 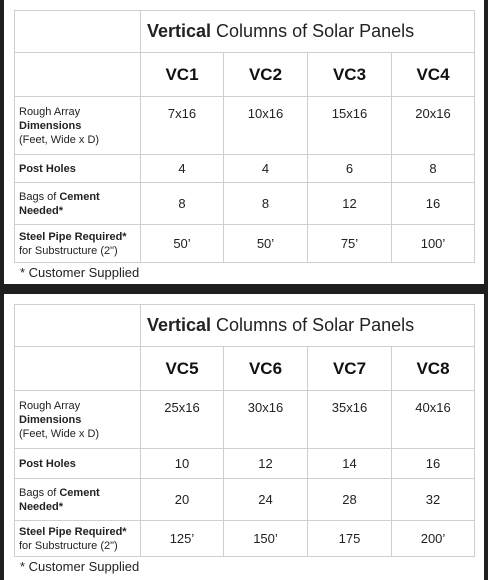 I want to click on table-cell: 32, so click(x=433, y=499).